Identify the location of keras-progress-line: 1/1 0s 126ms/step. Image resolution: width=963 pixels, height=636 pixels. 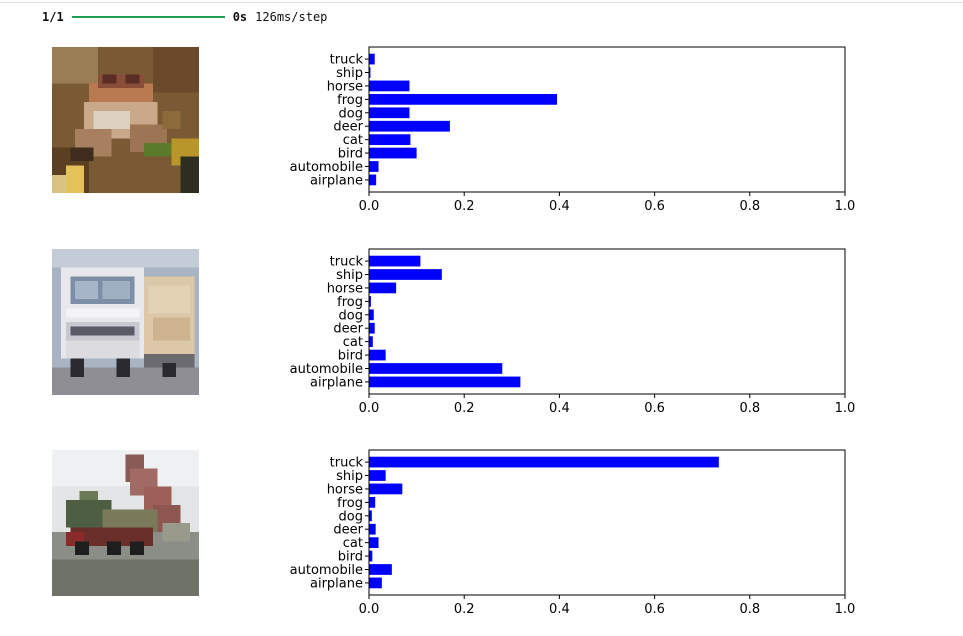
(184, 17).